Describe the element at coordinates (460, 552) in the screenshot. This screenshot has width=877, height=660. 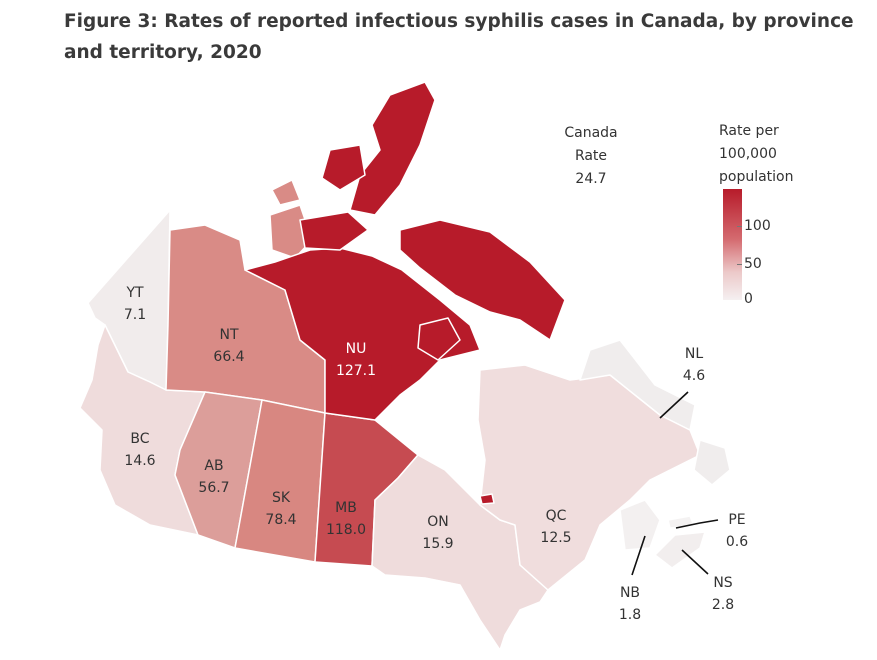
I see `region-on` at that location.